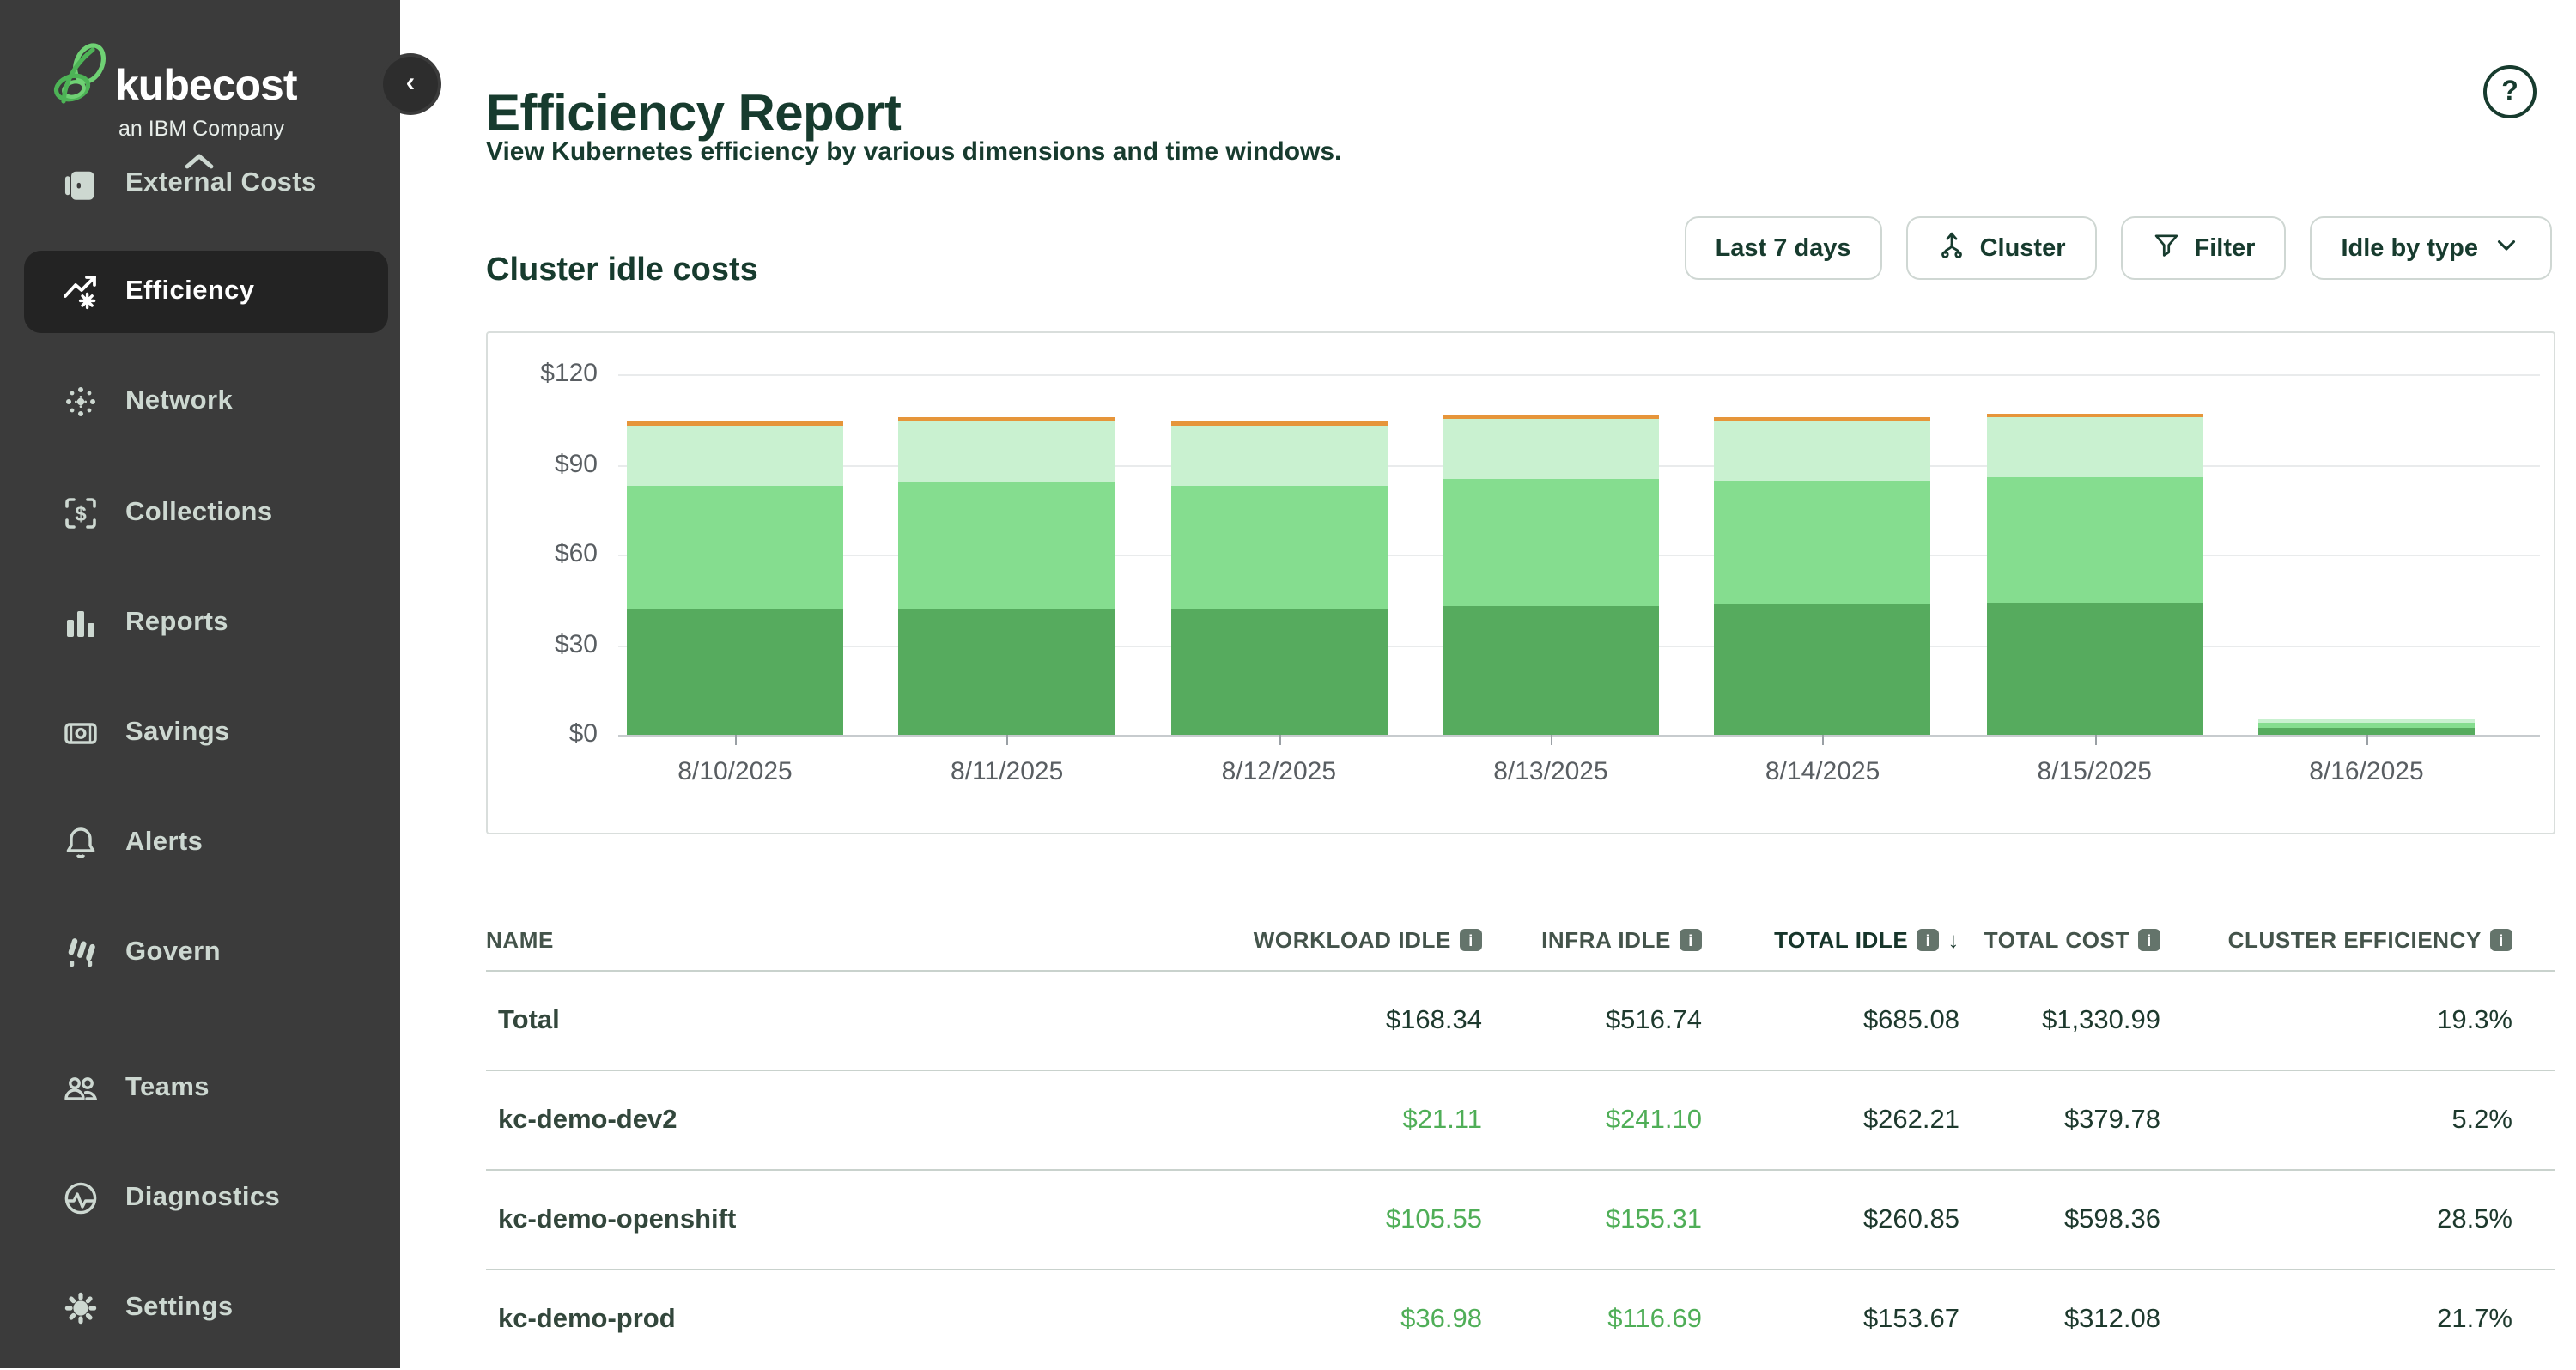  Describe the element at coordinates (81, 1088) in the screenshot. I see `teams-icon` at that location.